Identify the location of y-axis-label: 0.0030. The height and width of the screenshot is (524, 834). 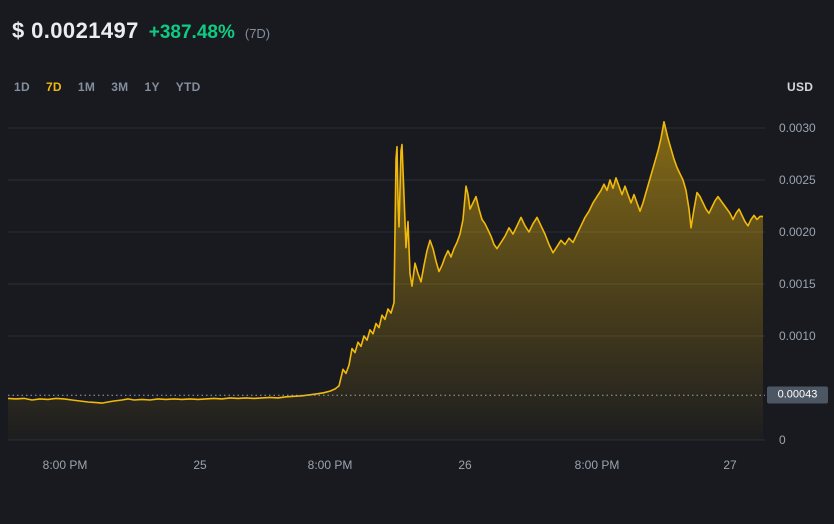
(797, 128).